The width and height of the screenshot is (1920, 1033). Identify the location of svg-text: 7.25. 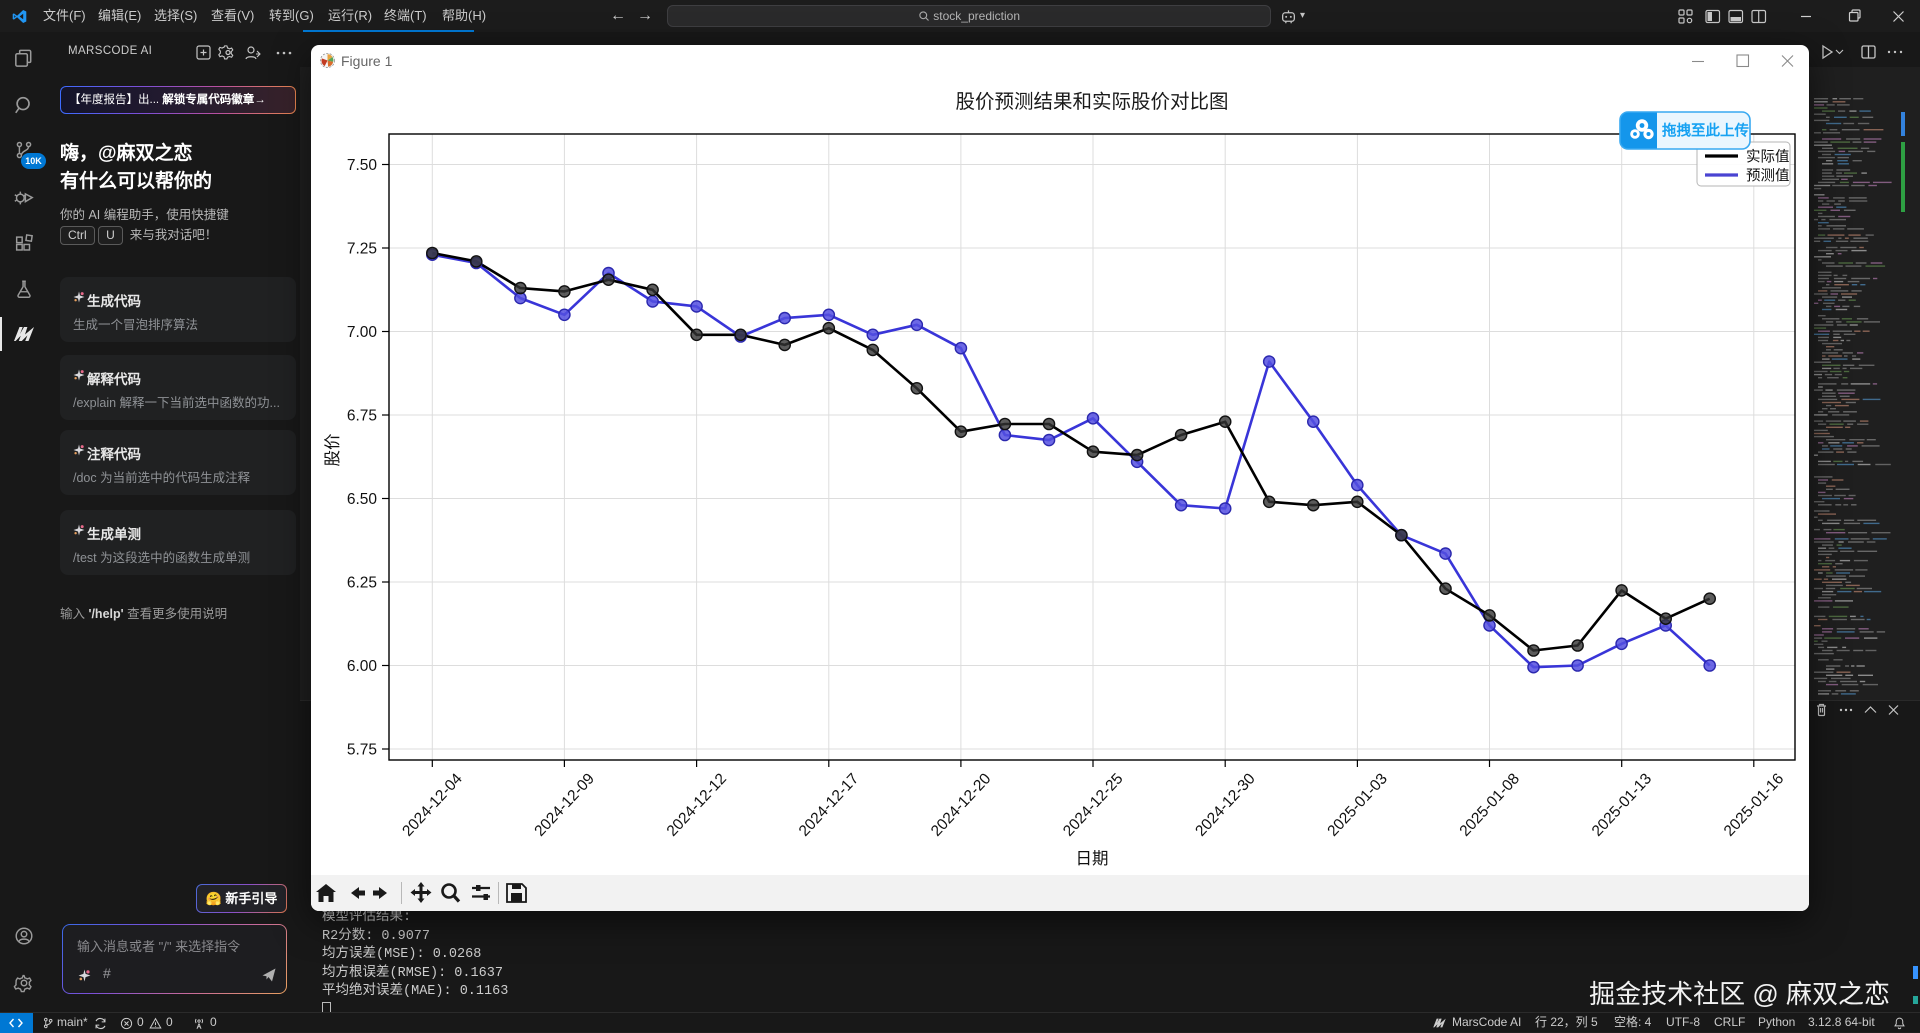
(362, 249).